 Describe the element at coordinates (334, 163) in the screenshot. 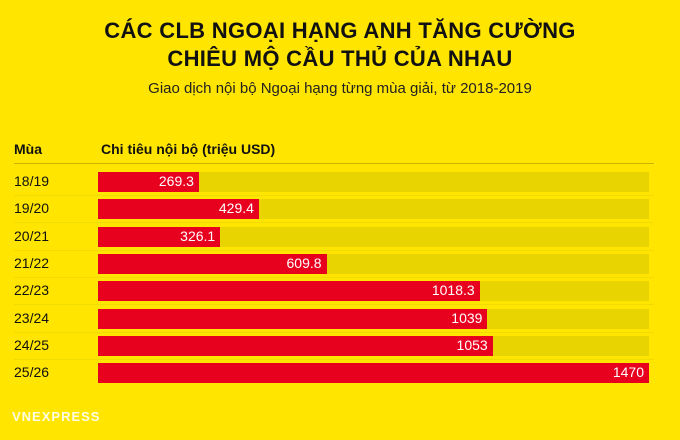

I see `header-divider` at that location.